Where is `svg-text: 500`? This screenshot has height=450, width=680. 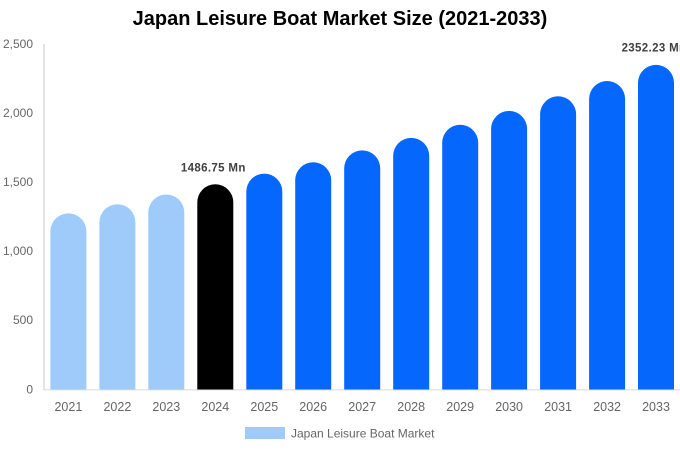
svg-text: 500 is located at coordinates (23, 320).